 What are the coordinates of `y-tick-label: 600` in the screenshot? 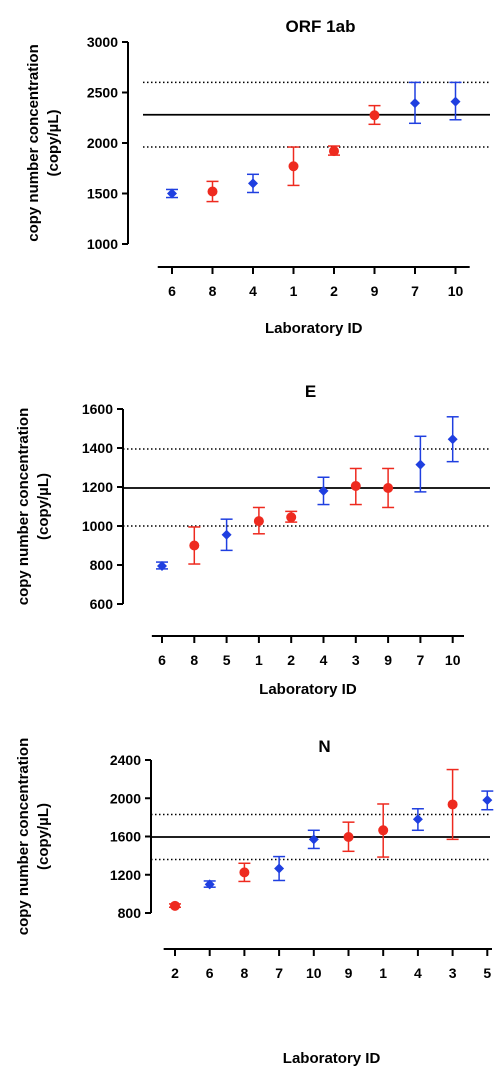 It's located at (102, 604).